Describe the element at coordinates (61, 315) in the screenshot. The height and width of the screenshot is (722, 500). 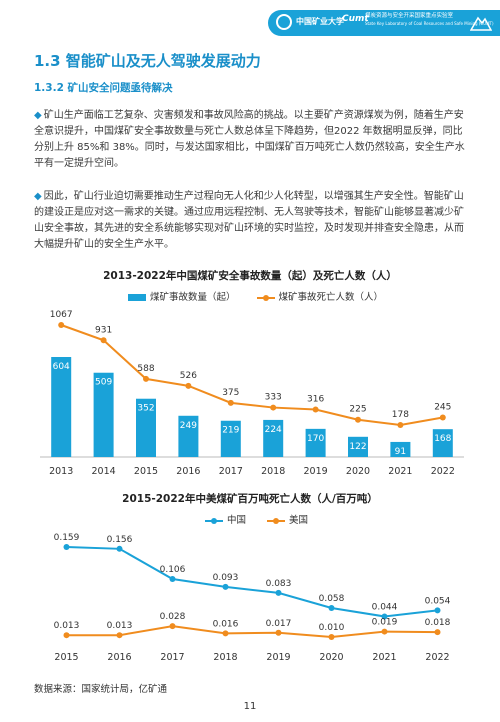
I see `chart1-line-label: 1067` at that location.